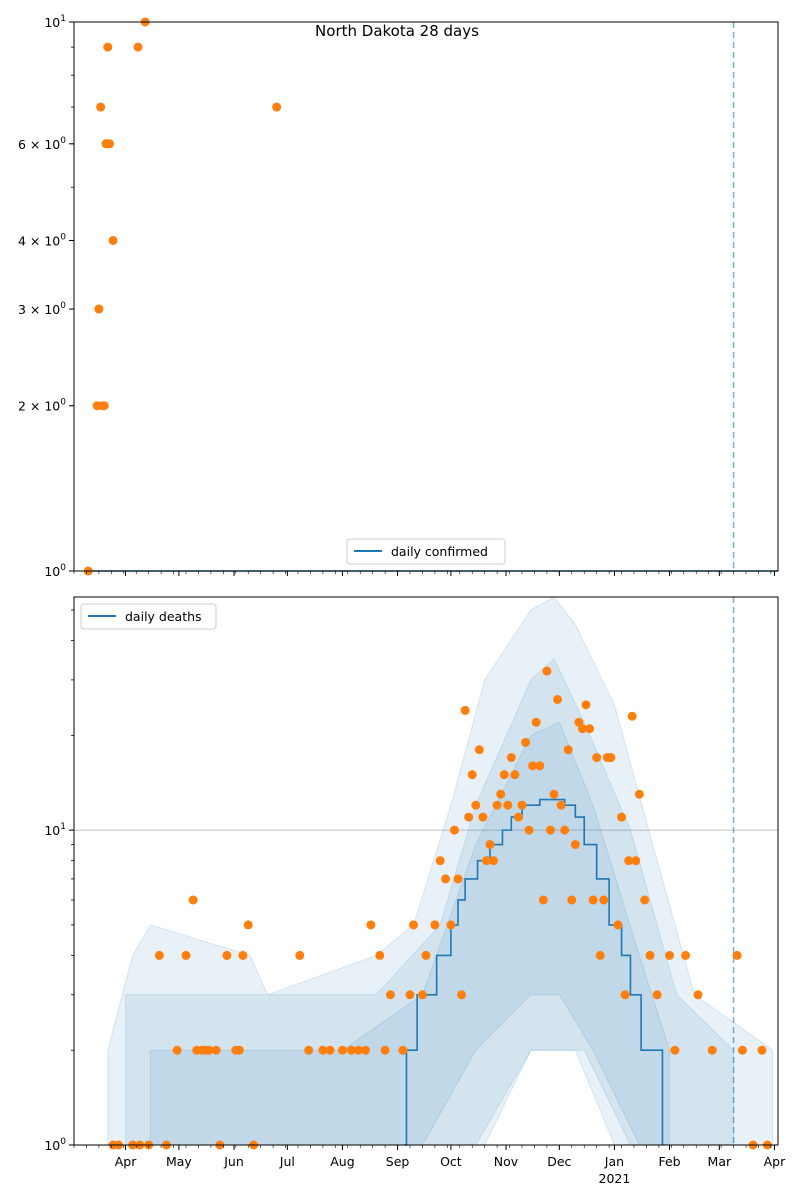  What do you see at coordinates (451, 1161) in the screenshot?
I see `x-tick-label: Oct` at bounding box center [451, 1161].